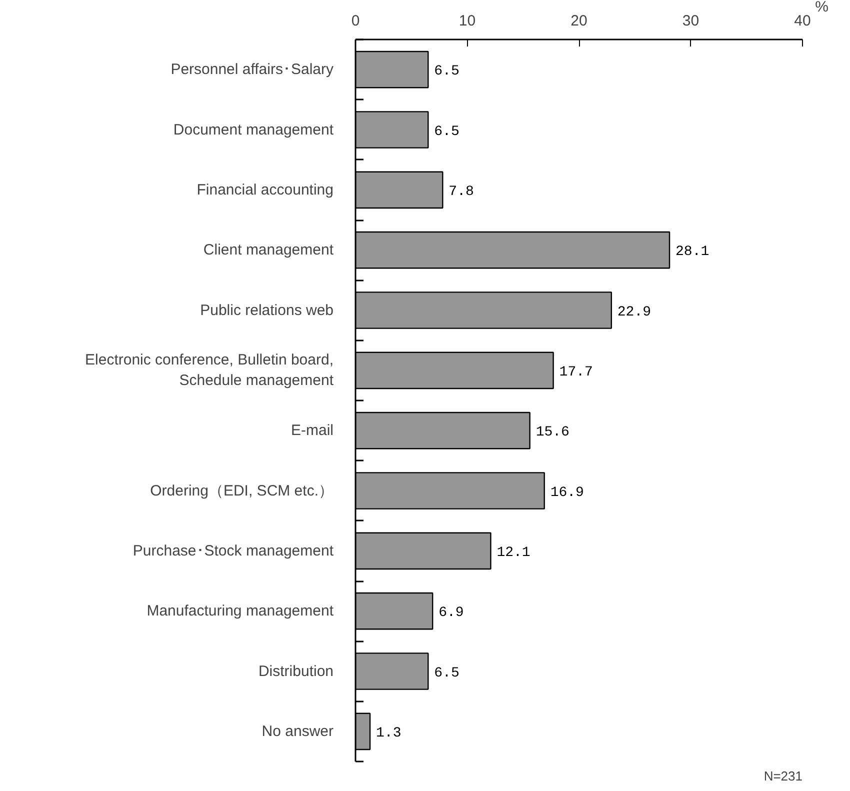  What do you see at coordinates (822, 8) in the screenshot?
I see `x-axis-title: %` at bounding box center [822, 8].